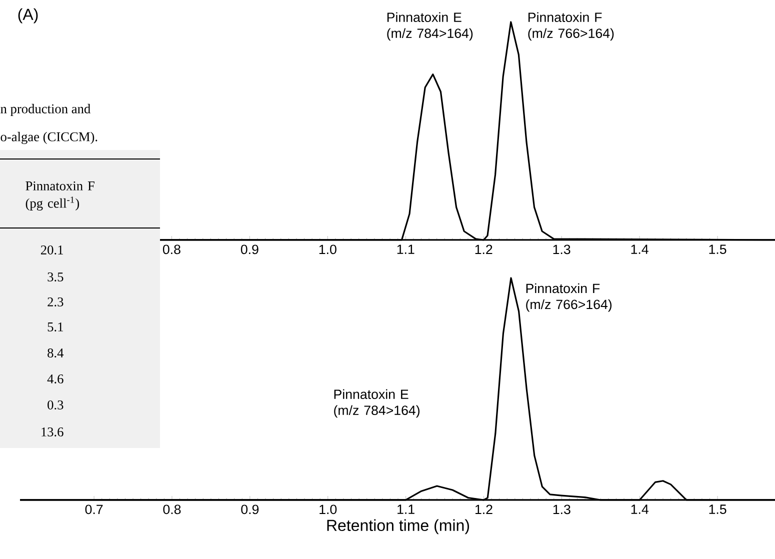 Image resolution: width=775 pixels, height=559 pixels. Describe the element at coordinates (55, 327) in the screenshot. I see `annotation: 5.1` at that location.